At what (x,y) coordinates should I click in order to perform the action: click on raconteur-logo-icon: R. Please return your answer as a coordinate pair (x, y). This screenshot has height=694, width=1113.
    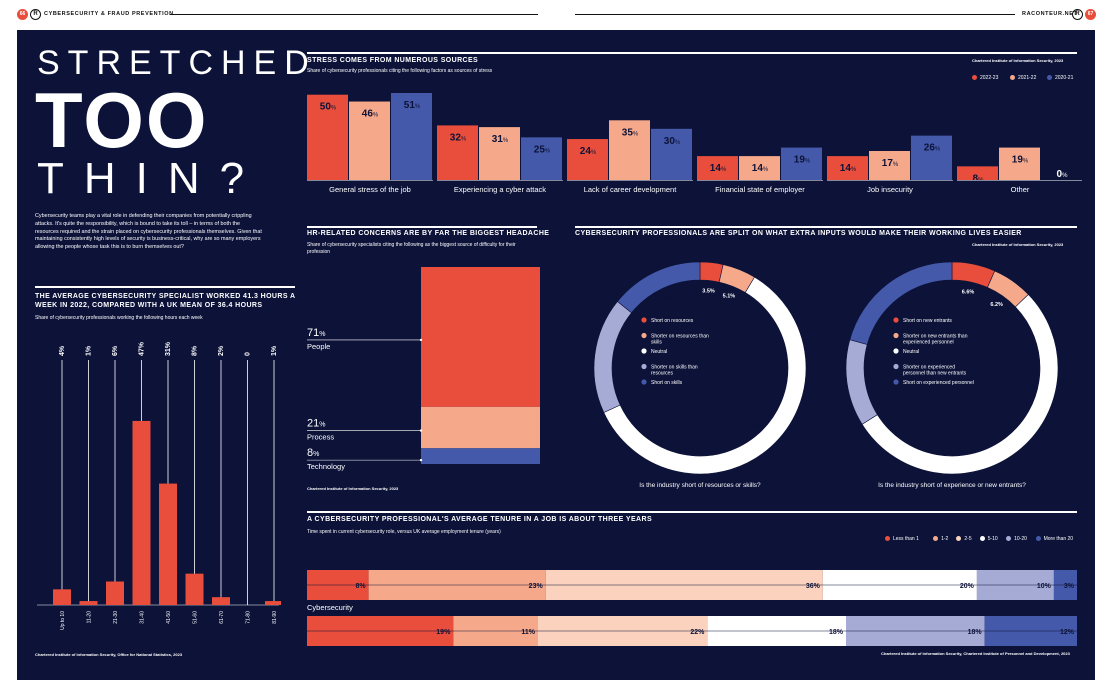
    Looking at the image, I should click on (35, 14).